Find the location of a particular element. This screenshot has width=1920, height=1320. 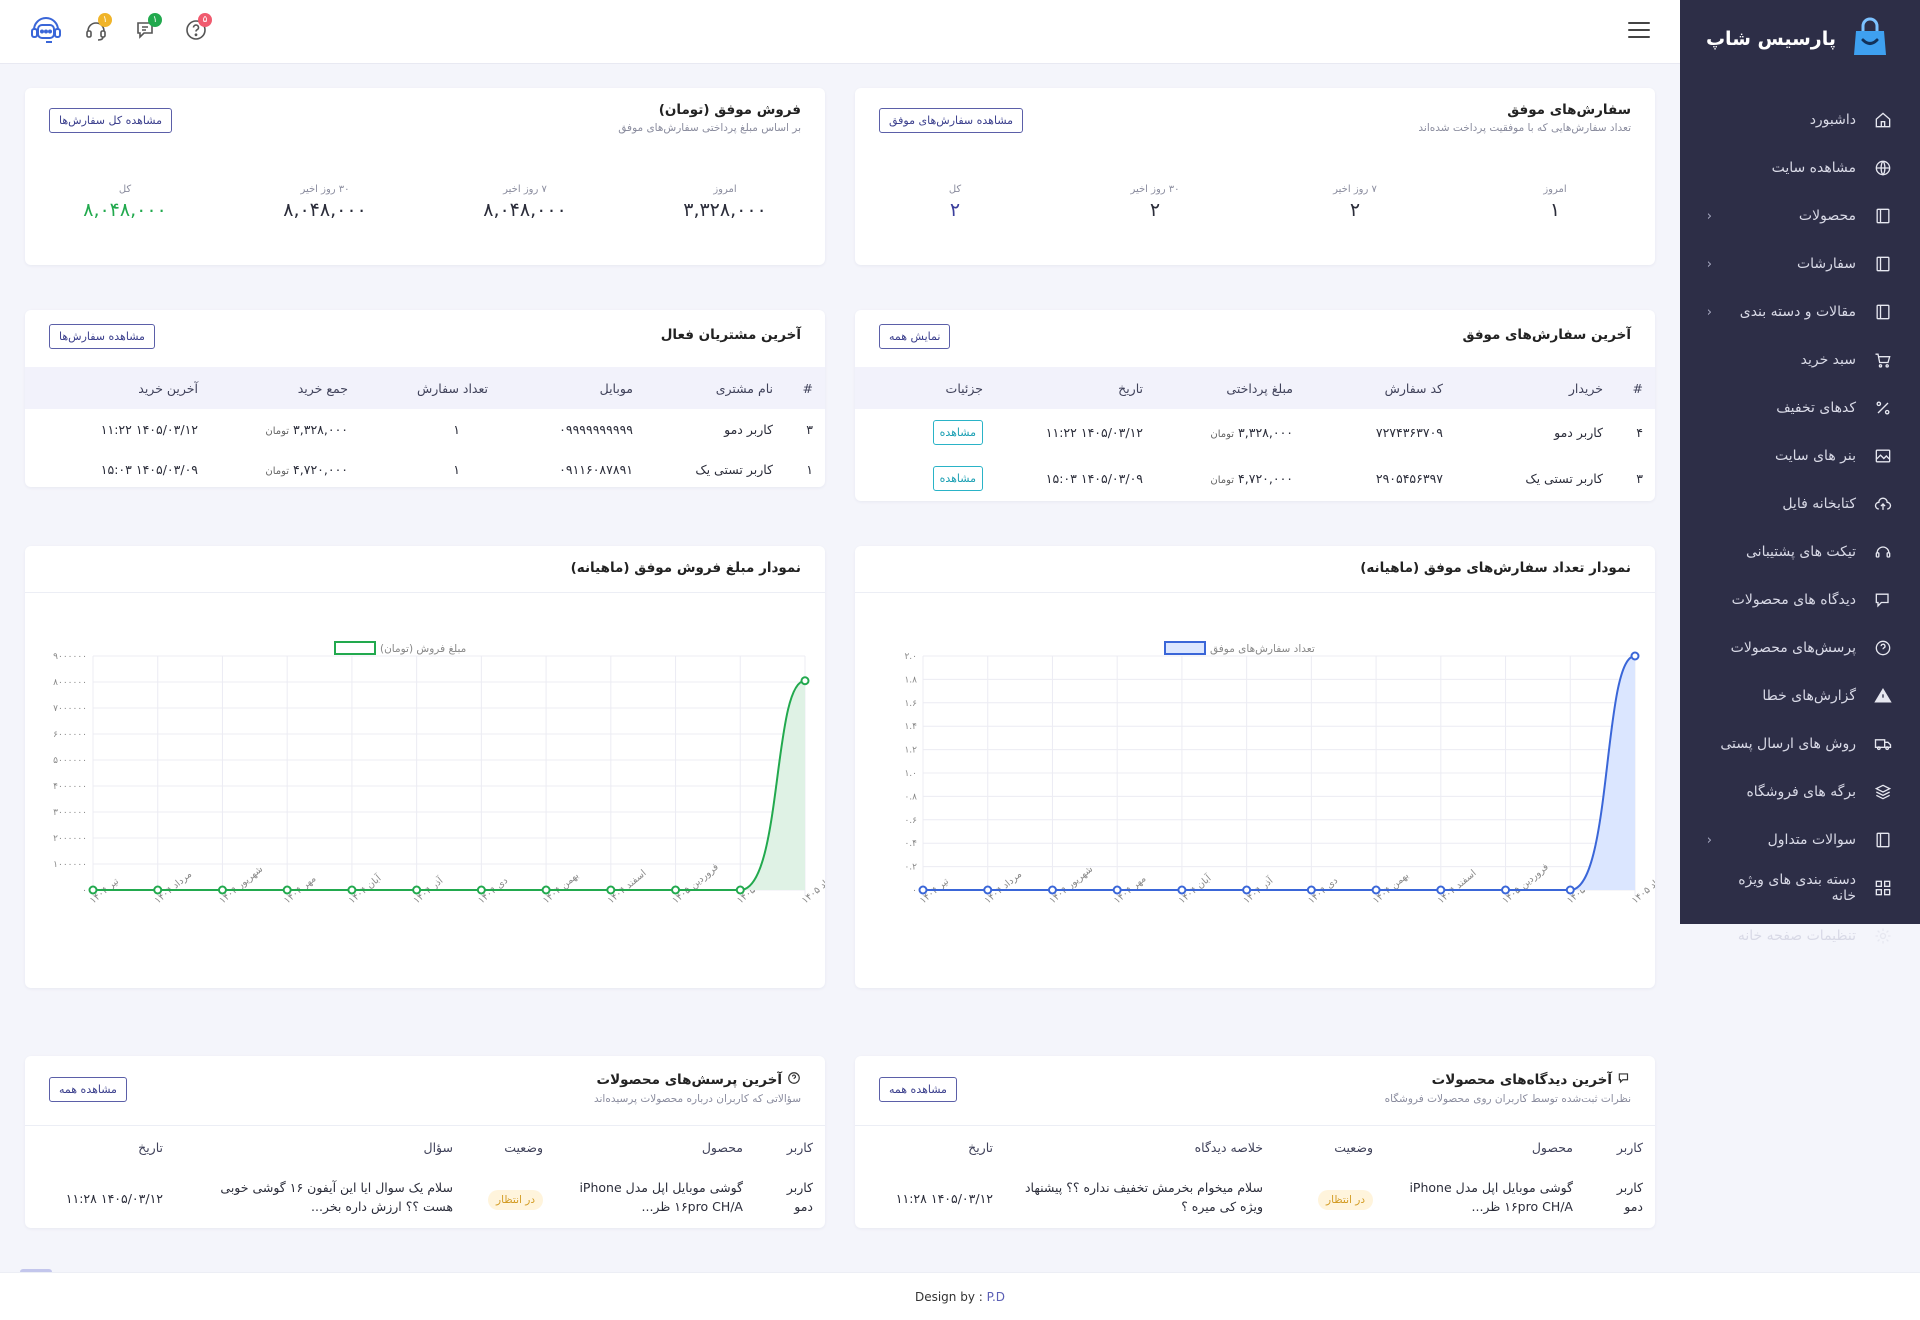

sidebar-item: کتابخانه فایل is located at coordinates (1800, 504).